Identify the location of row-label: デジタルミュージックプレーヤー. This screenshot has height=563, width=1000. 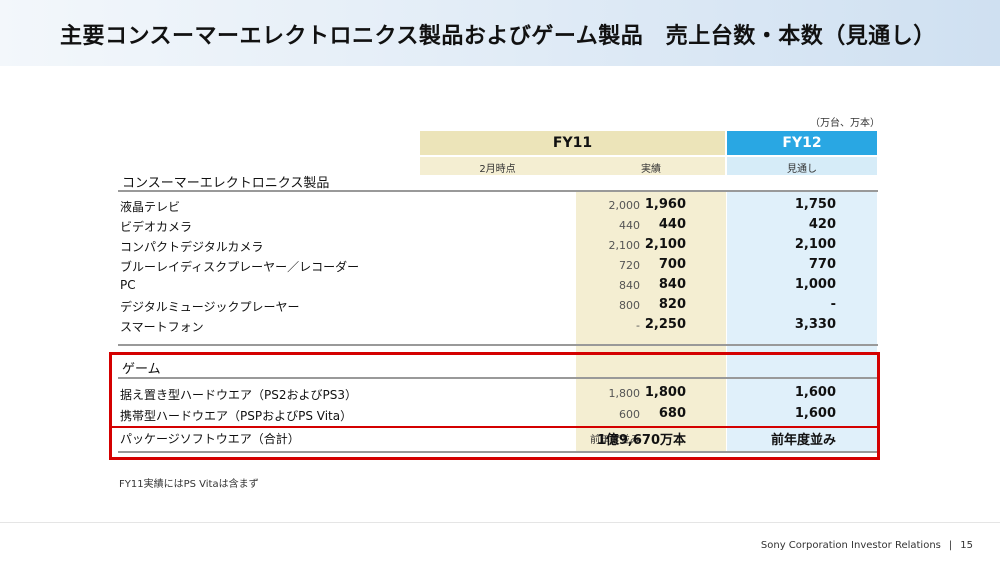
(210, 307).